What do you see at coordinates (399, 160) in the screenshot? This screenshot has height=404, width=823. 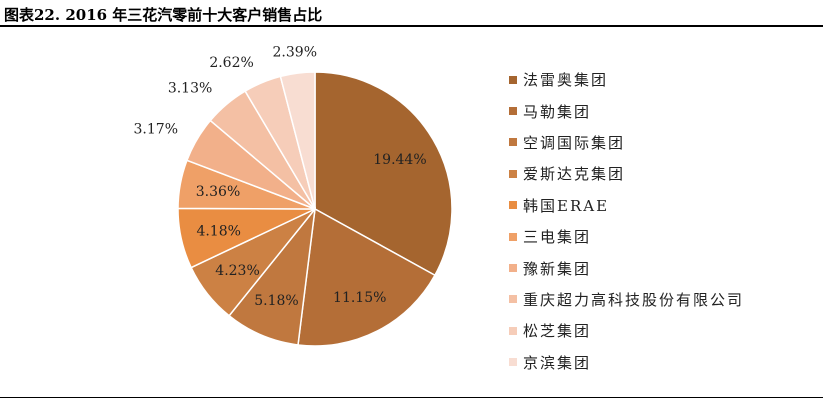 I see `data-label: 19.44%` at bounding box center [399, 160].